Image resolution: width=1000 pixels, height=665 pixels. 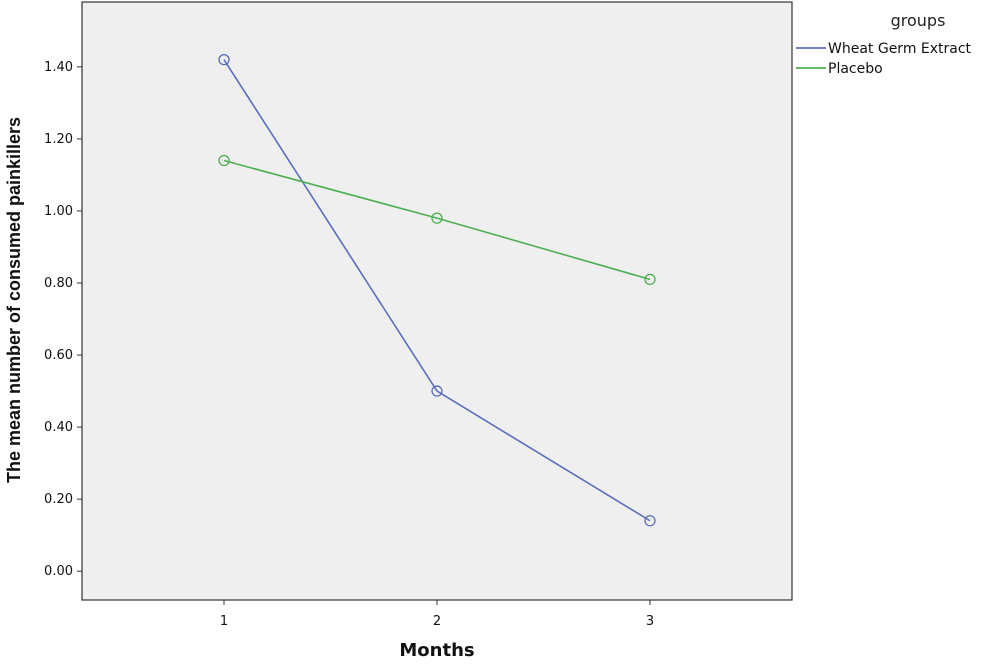 I want to click on series-line, so click(x=437, y=220).